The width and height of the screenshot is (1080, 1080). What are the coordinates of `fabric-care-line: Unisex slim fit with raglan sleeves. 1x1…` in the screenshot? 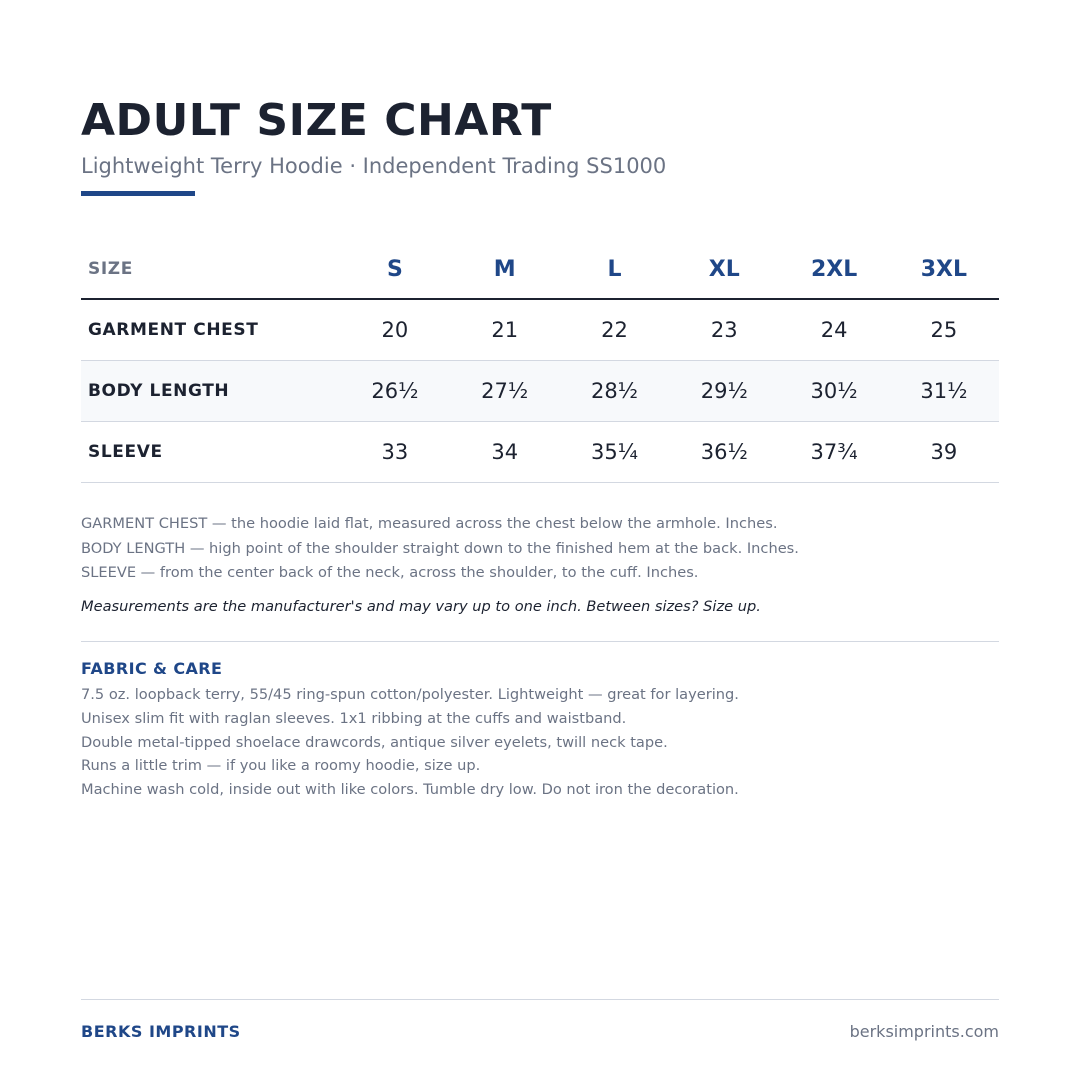 It's located at (354, 718).